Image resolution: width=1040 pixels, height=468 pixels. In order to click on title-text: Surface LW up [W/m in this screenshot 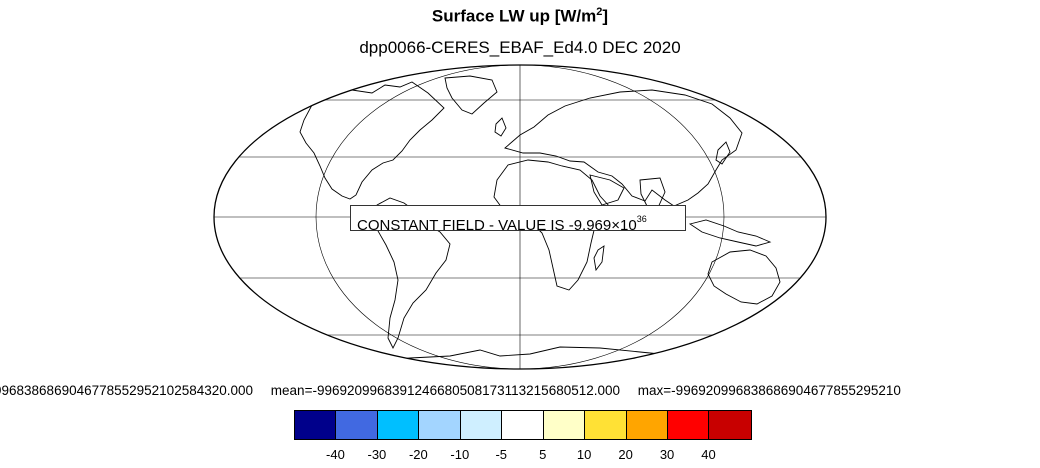, I will do `click(514, 16)`.